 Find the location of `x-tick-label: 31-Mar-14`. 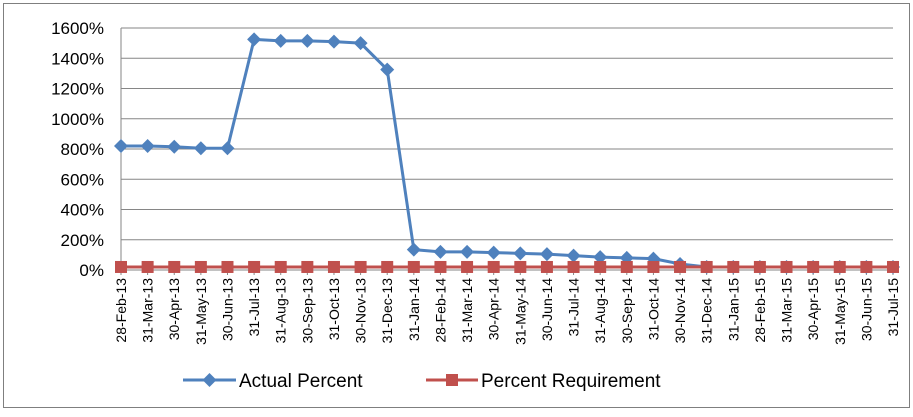

x-tick-label: 31-Mar-14 is located at coordinates (467, 310).